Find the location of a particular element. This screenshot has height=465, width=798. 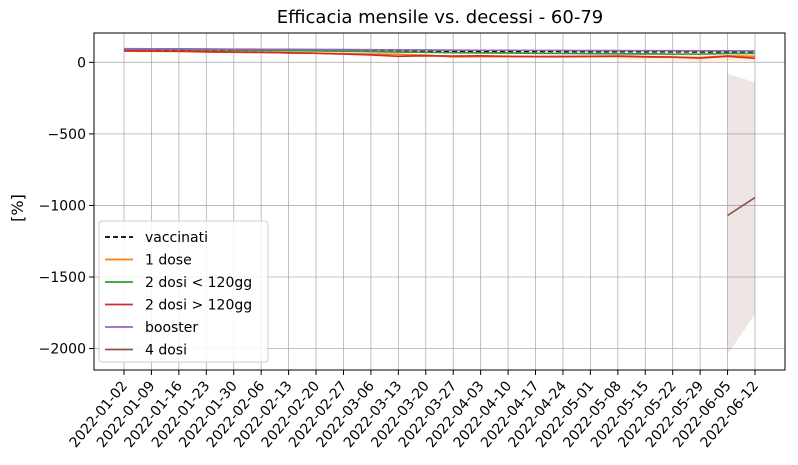

legend-entry: 2 dosi < 120gg is located at coordinates (198, 283).